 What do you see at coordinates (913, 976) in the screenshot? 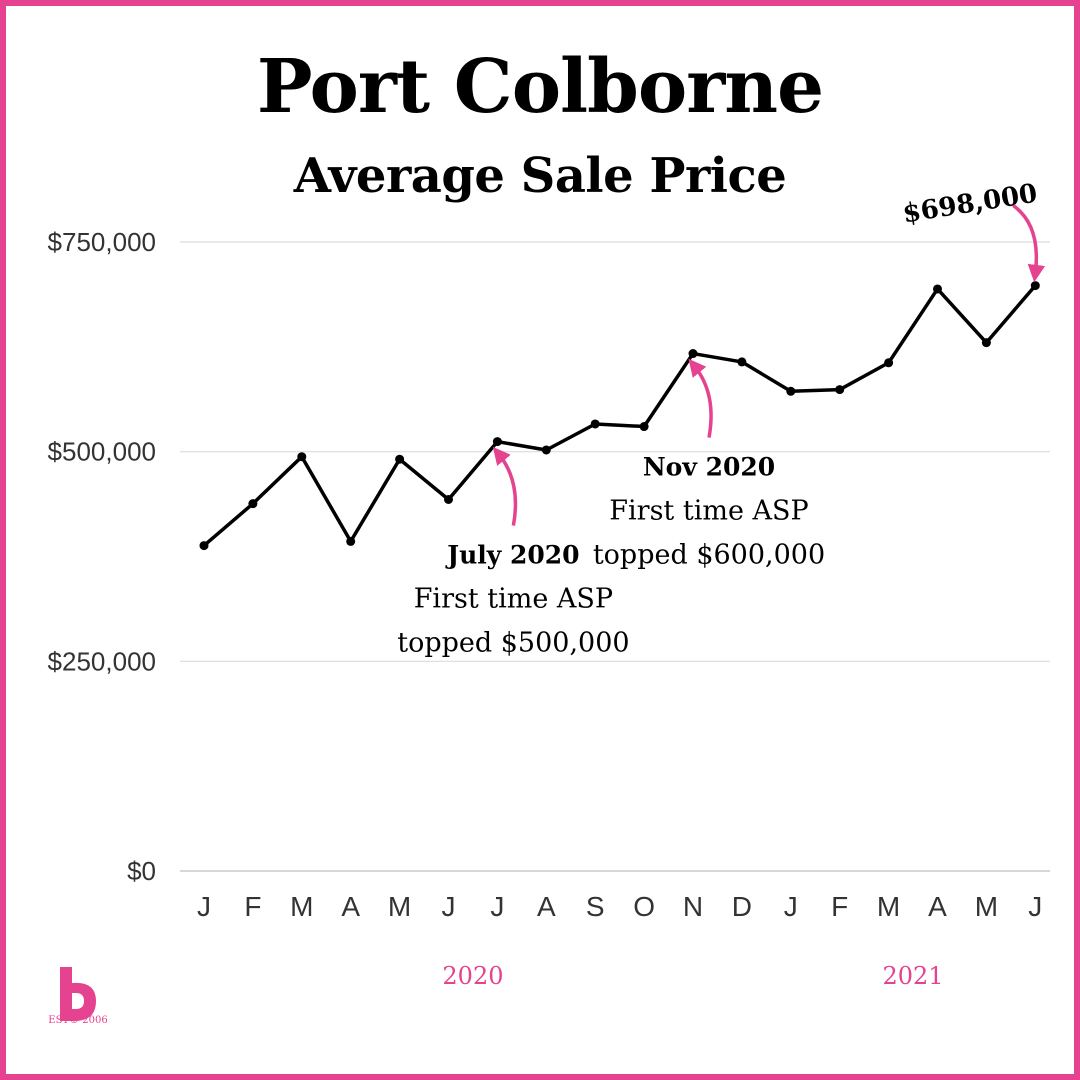
I see `year-label: 2021` at bounding box center [913, 976].